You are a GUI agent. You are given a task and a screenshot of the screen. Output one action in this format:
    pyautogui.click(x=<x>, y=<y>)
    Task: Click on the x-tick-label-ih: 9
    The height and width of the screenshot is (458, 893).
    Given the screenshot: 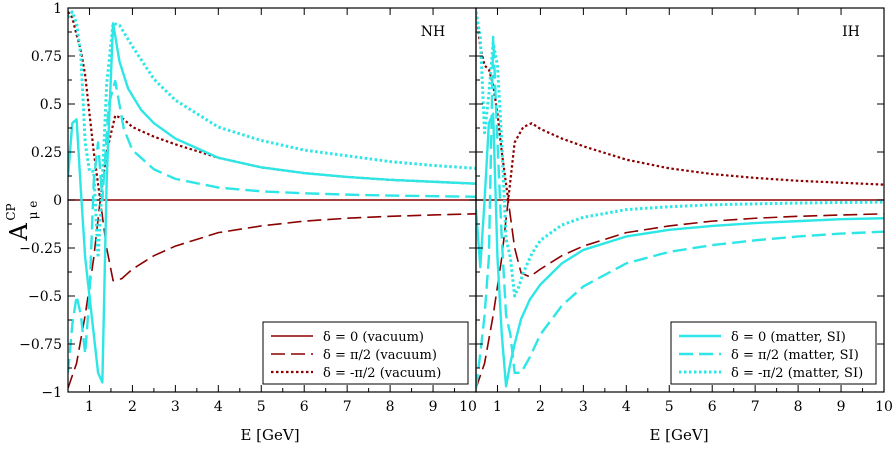 What is the action you would take?
    pyautogui.click(x=841, y=407)
    